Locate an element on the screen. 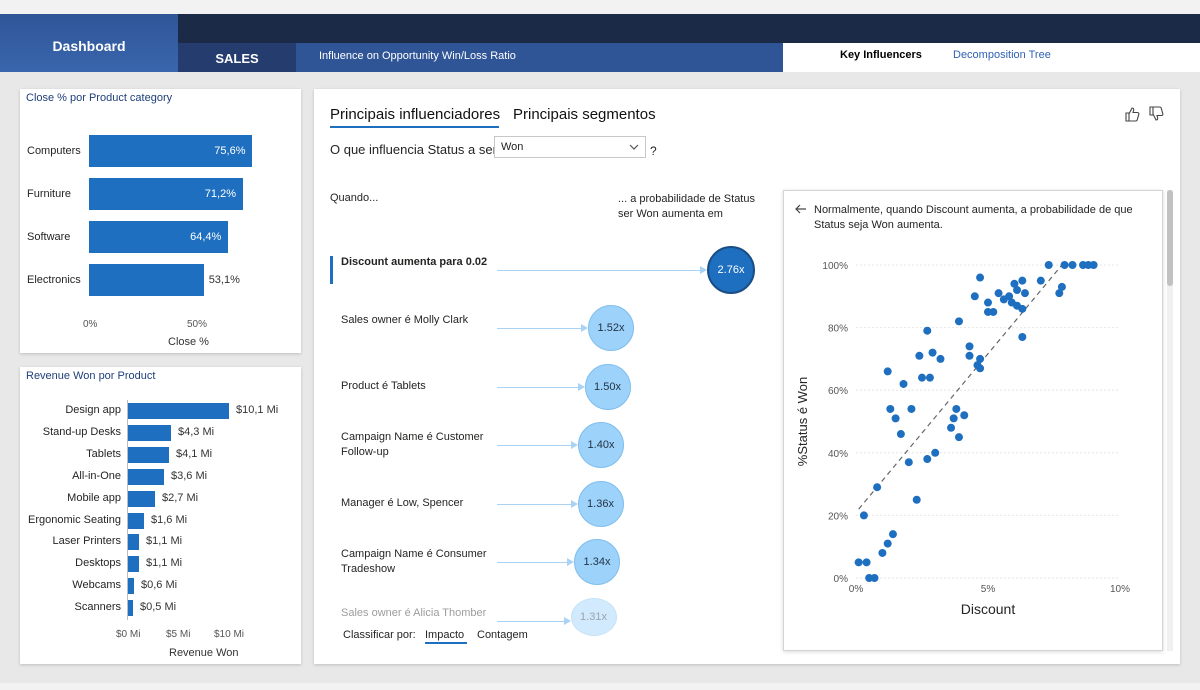 Image resolution: width=1200 pixels, height=690 pixels. tab-top-segments: Principais segmentos is located at coordinates (584, 114).